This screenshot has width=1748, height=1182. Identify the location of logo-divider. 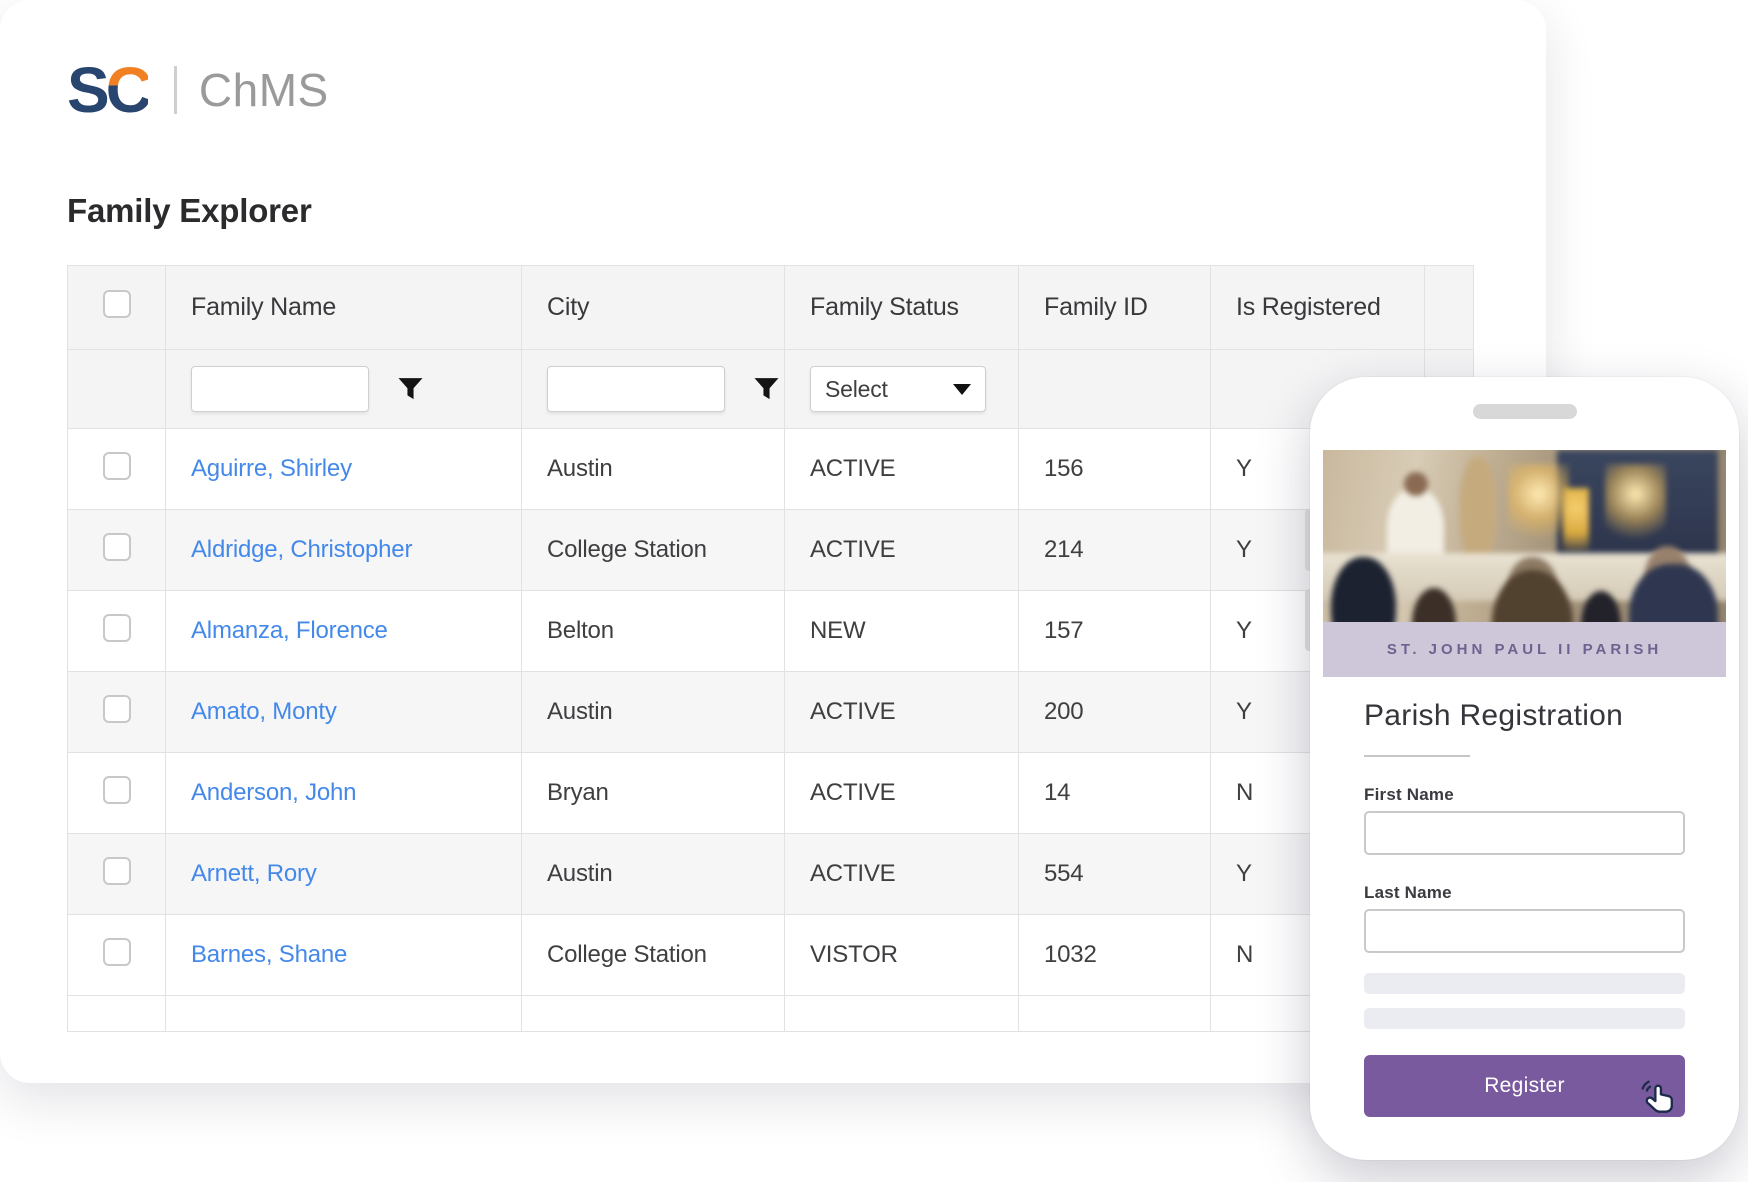
(175, 90).